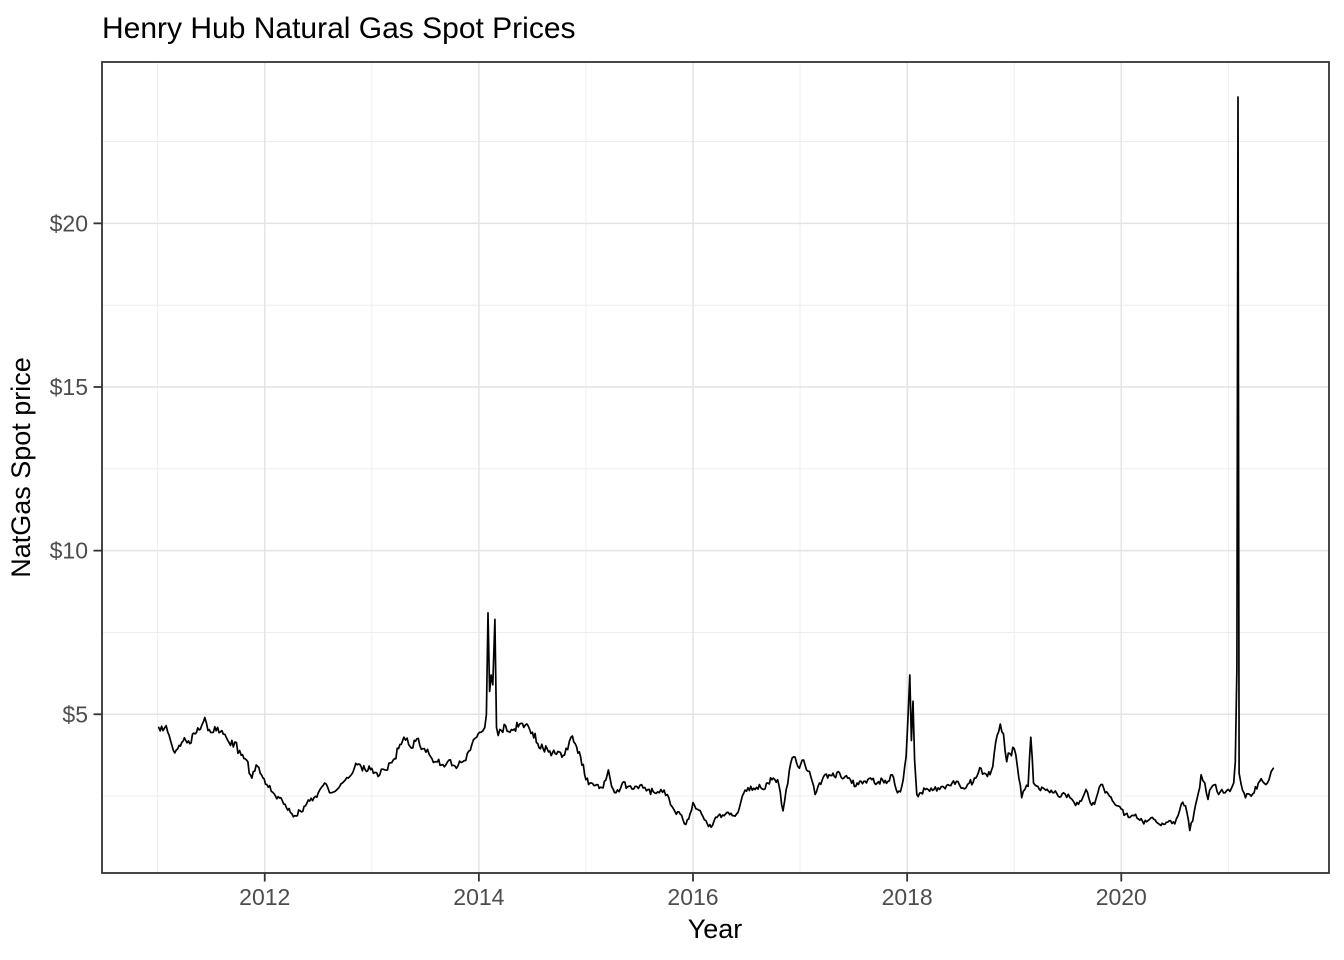 The width and height of the screenshot is (1344, 960). I want to click on y-tick-label: $5, so click(75, 714).